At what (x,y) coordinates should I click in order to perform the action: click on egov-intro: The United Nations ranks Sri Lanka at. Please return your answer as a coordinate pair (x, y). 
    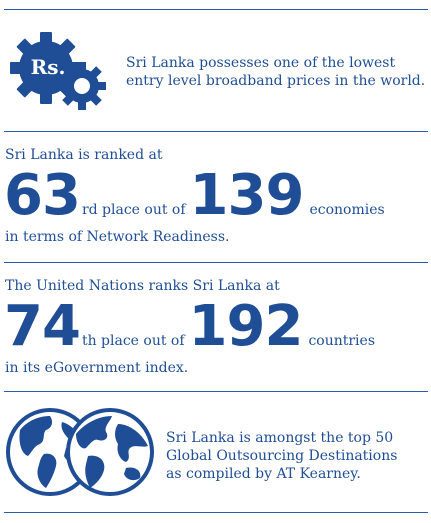
    Looking at the image, I should click on (142, 286).